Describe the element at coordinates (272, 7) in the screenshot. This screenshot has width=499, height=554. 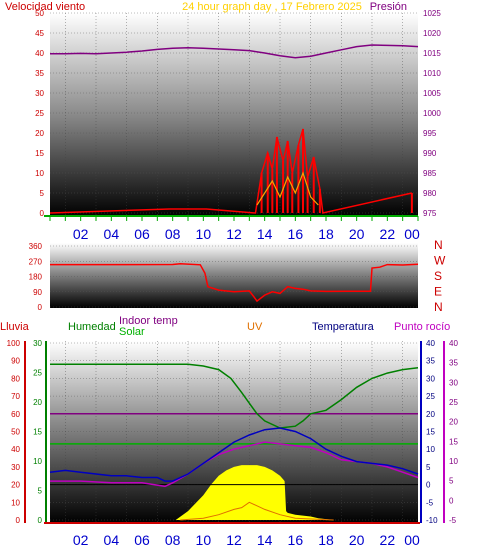
I see `chart-title: 24 hour graph day , 17 Febrero 2025` at that location.